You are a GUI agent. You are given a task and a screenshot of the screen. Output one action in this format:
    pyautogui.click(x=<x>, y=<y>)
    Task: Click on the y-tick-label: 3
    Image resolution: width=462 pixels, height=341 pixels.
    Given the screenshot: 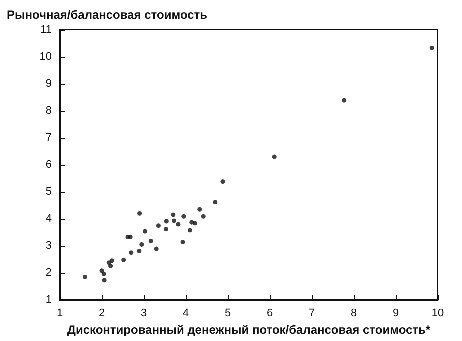 What is the action you would take?
    pyautogui.click(x=49, y=246)
    